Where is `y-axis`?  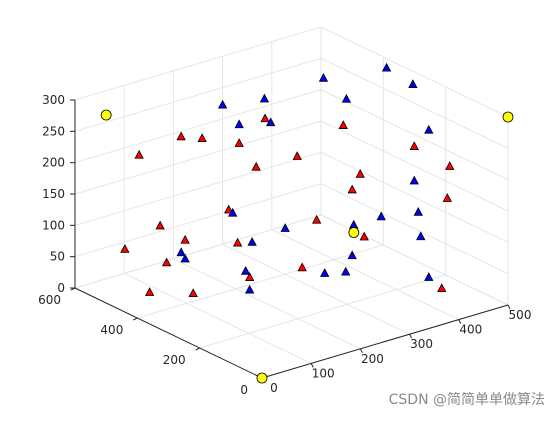 y-axis is located at coordinates (168, 333).